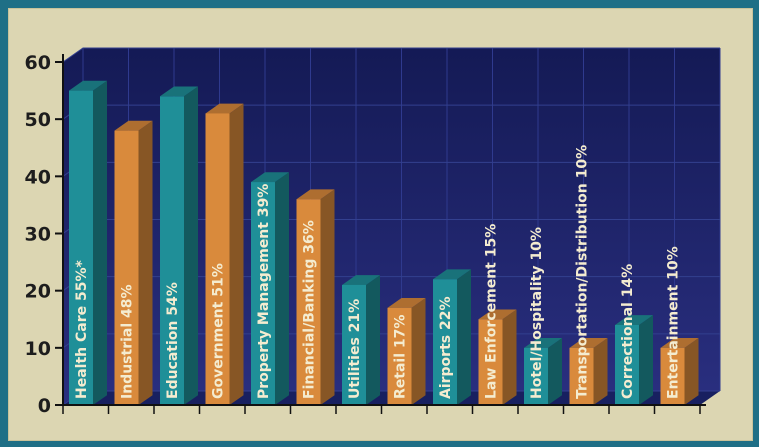 This screenshot has height=447, width=759. I want to click on bar-label: Law Enforcement 15%, so click(492, 311).